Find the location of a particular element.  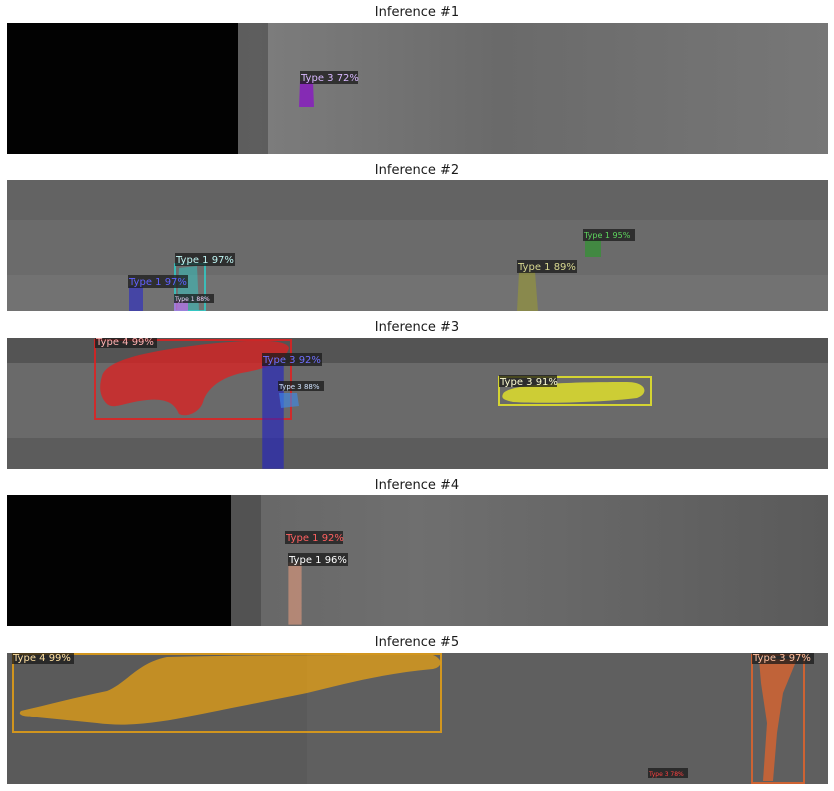

panel-title: Inference #1 is located at coordinates (417, 12).